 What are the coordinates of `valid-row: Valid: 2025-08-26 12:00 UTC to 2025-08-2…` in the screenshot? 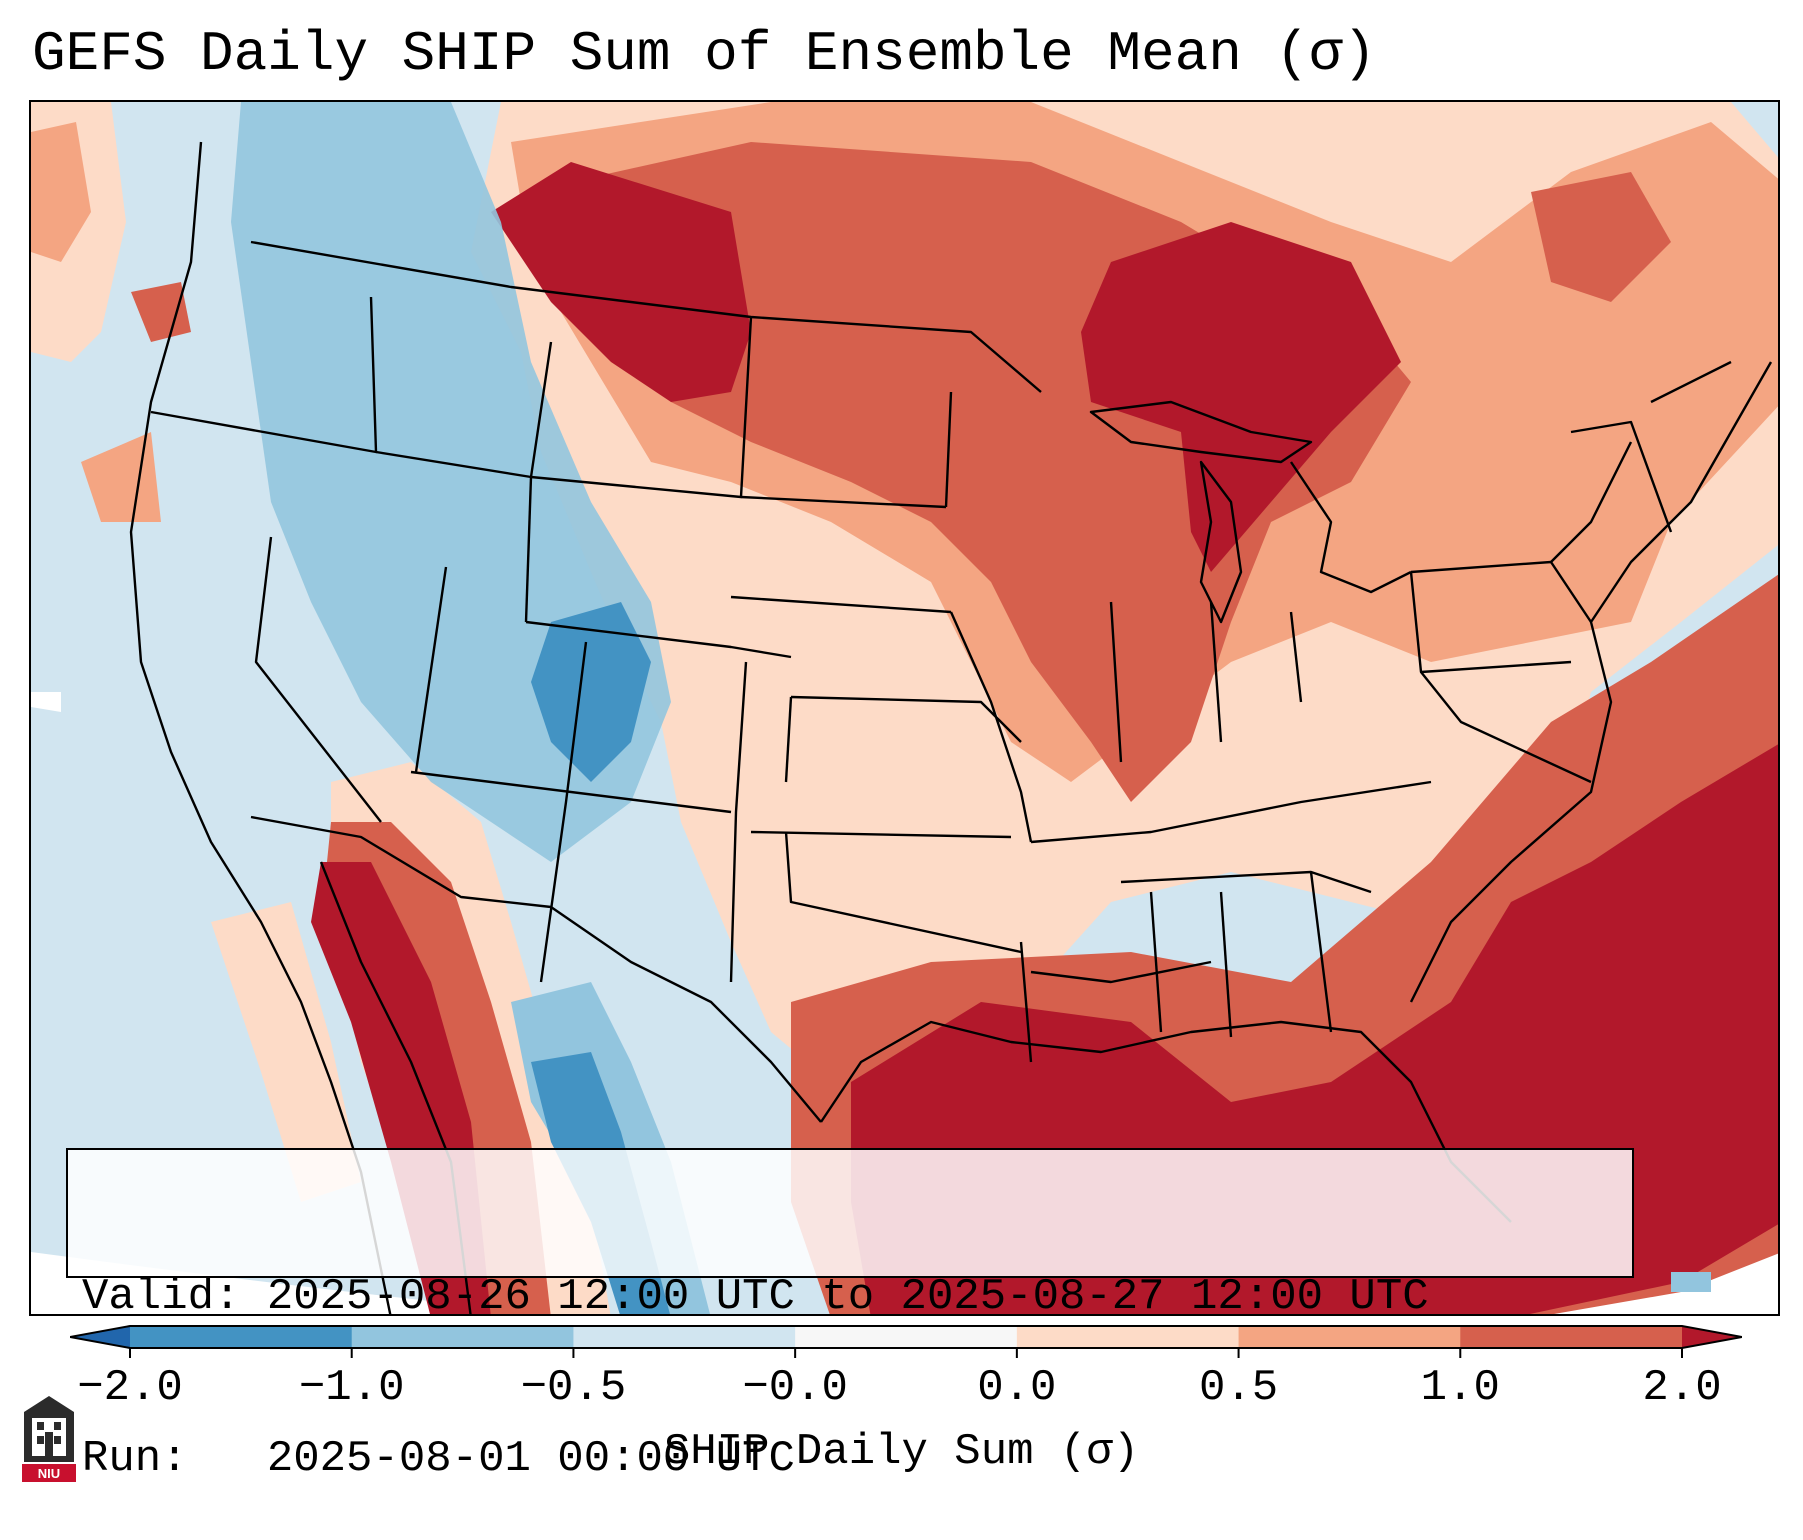 It's located at (850, 1297).